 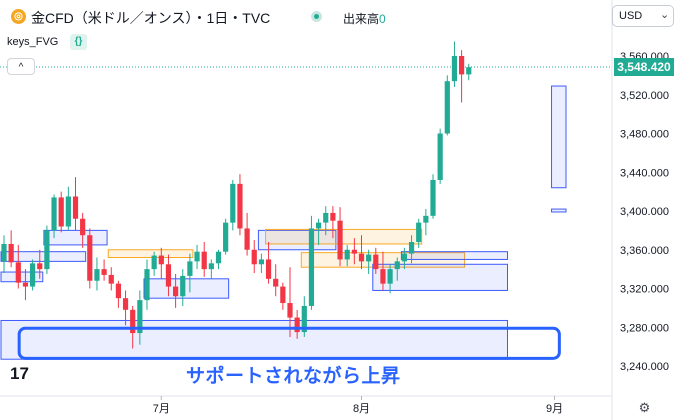 I want to click on price-tick-label: 3,240.000, so click(x=644, y=367).